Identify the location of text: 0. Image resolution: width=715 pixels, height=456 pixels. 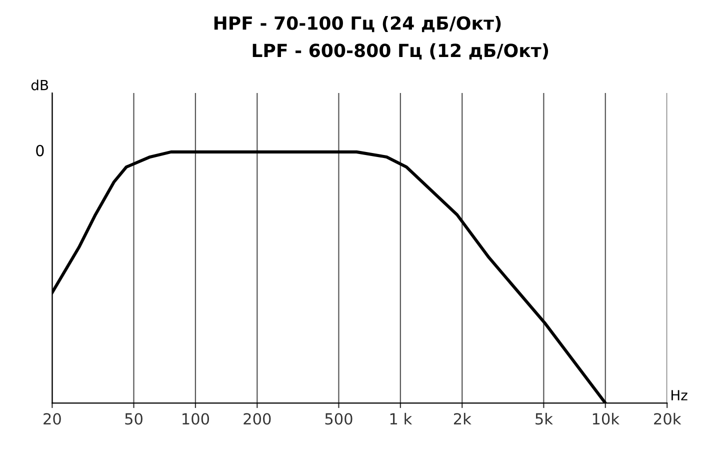
(40, 150).